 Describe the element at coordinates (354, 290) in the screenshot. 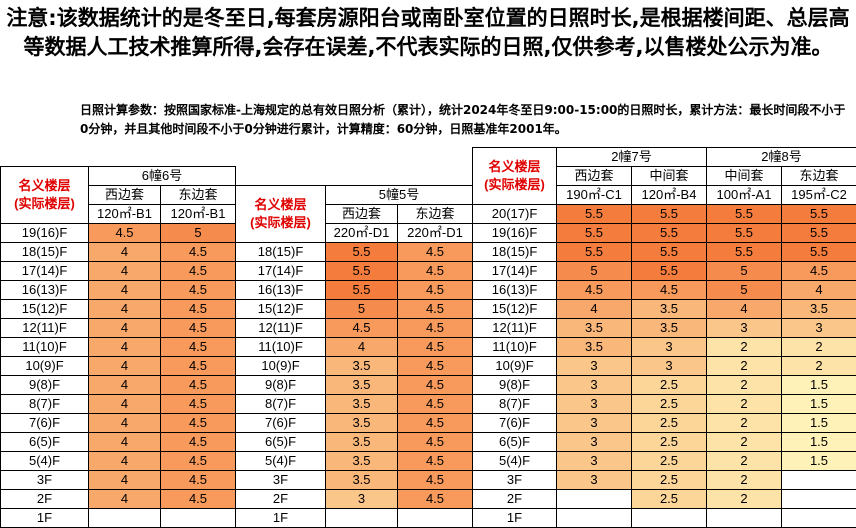

I see `floor-row: 16(13)F 5.5 4.5` at that location.